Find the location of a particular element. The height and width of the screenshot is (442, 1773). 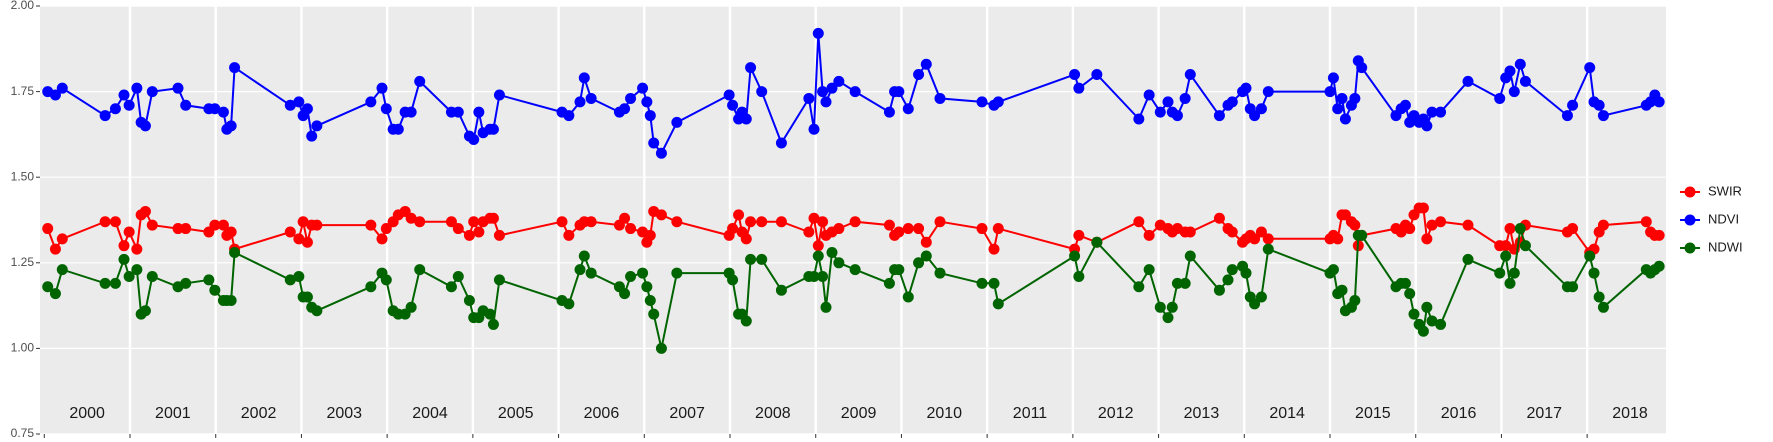

legend-label: SWIR is located at coordinates (1725, 190).